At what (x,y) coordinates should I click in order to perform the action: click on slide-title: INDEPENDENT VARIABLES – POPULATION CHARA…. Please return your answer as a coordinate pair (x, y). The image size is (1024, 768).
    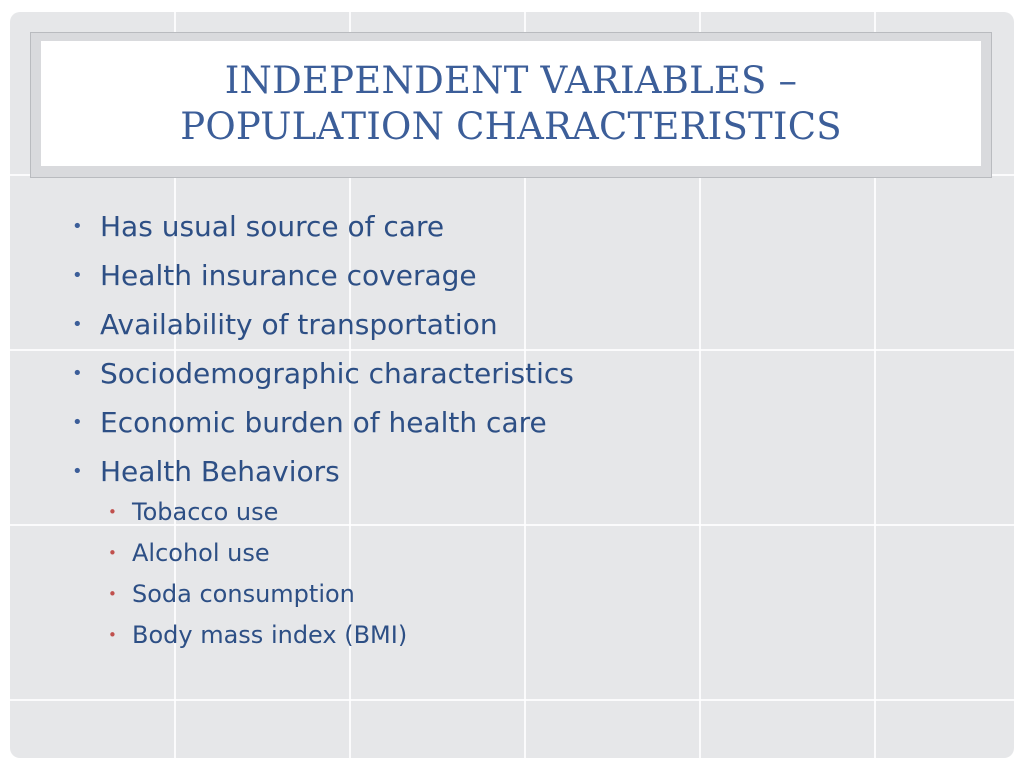
    Looking at the image, I should click on (511, 103).